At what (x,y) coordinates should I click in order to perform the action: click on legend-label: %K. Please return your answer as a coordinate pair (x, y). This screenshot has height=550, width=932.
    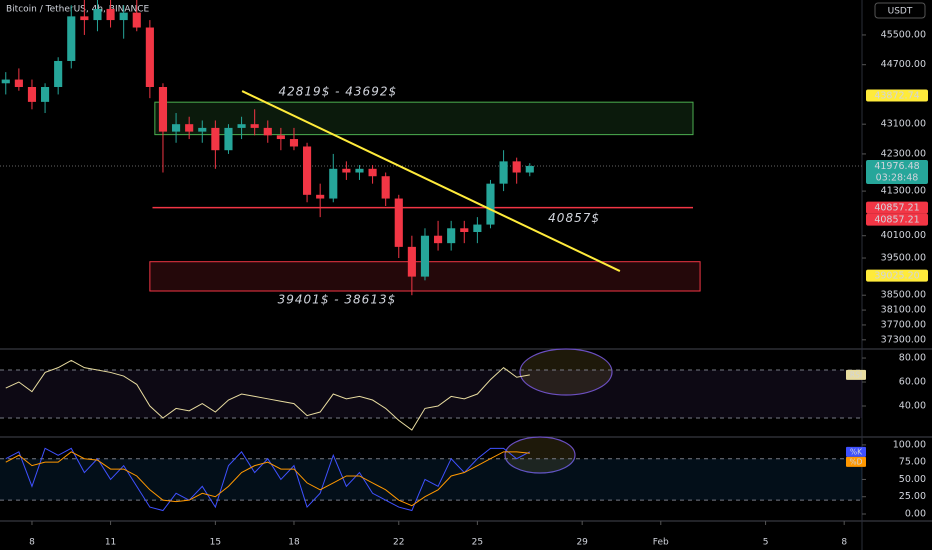
    Looking at the image, I should click on (856, 451).